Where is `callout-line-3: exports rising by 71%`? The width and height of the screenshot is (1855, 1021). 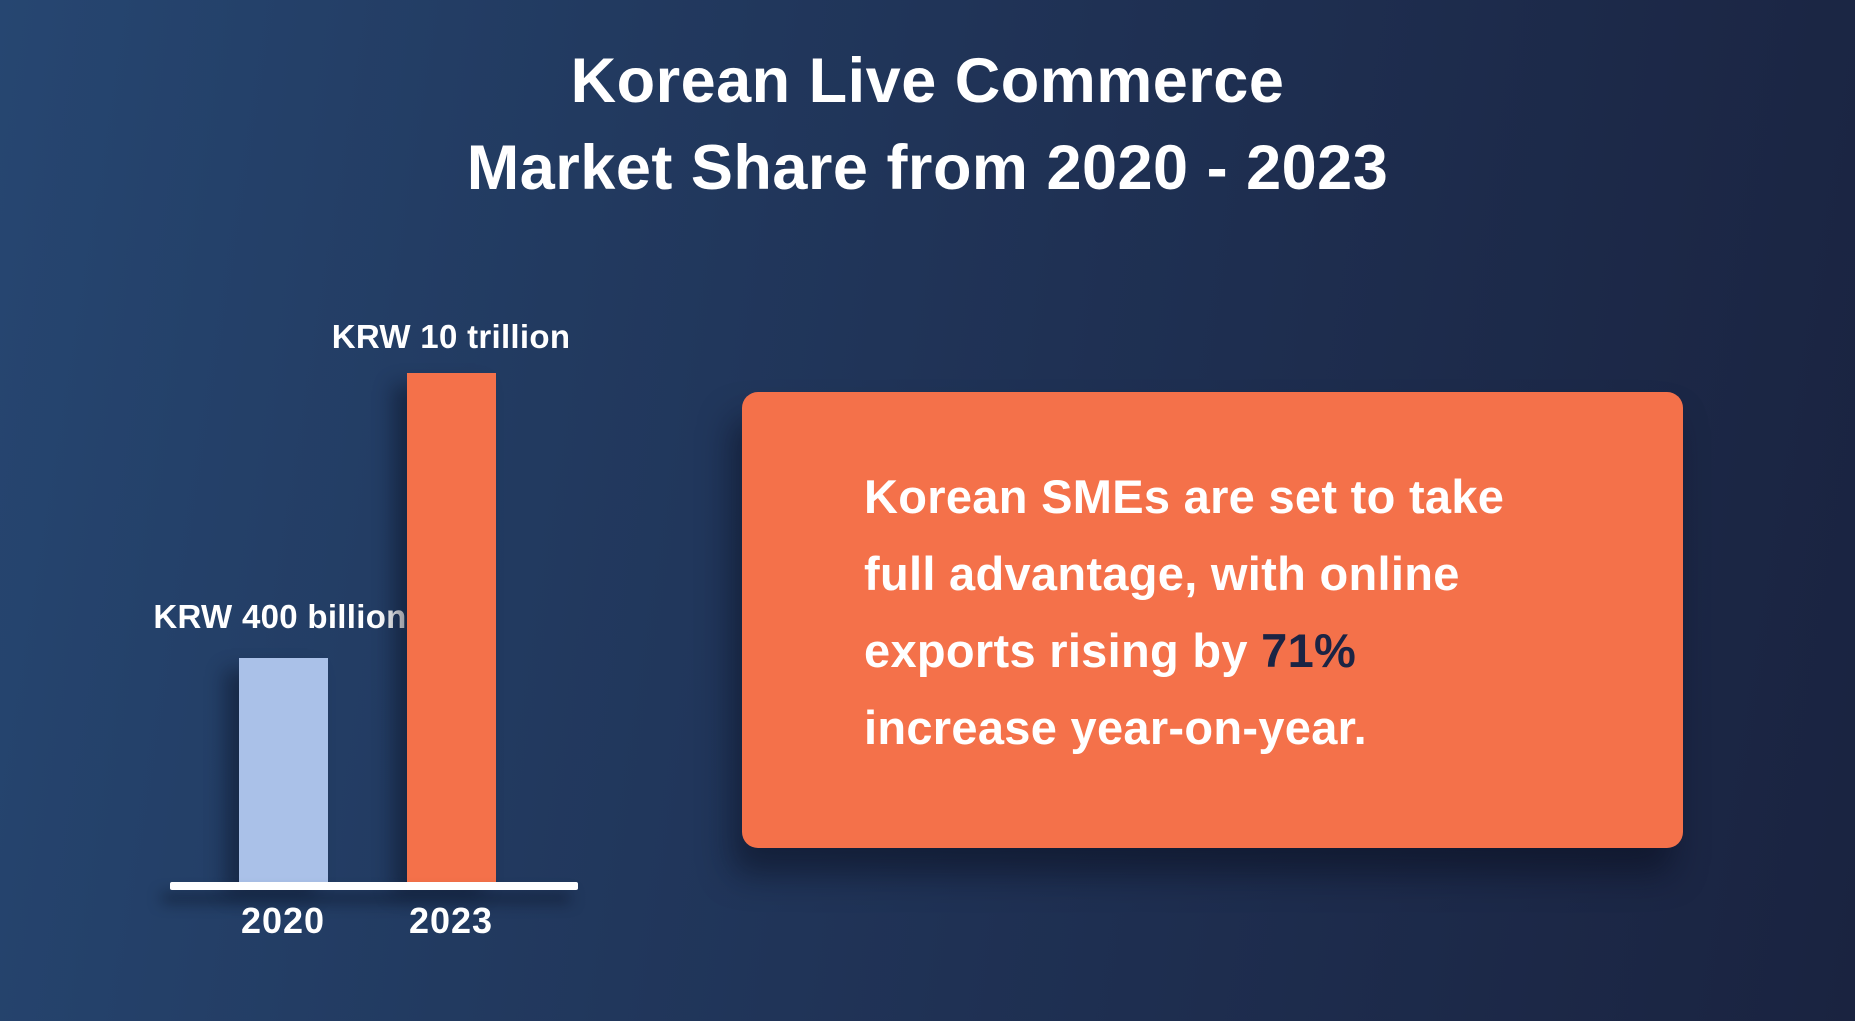
callout-line-3: exports rising by 71% is located at coordinates (1253, 650).